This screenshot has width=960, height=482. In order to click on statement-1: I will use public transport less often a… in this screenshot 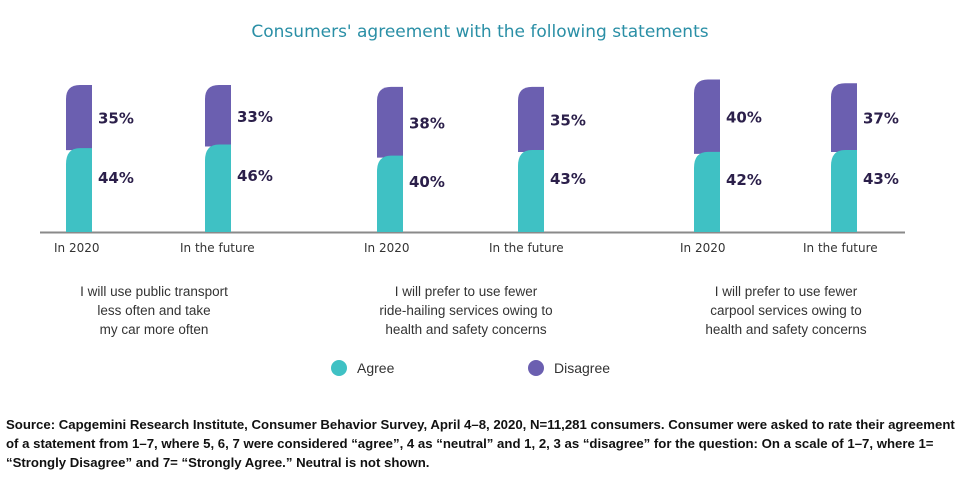, I will do `click(154, 310)`.